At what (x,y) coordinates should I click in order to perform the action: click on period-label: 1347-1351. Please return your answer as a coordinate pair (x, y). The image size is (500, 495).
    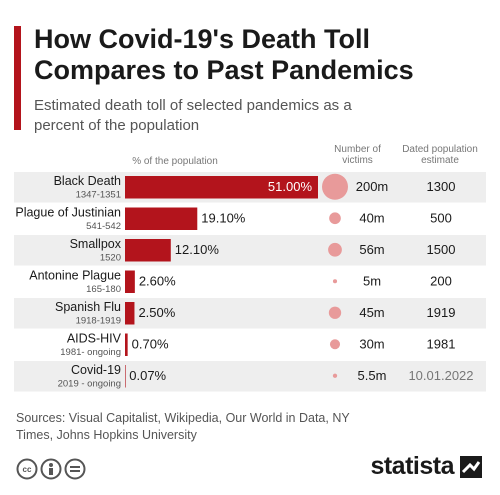
    Looking at the image, I should click on (98, 194).